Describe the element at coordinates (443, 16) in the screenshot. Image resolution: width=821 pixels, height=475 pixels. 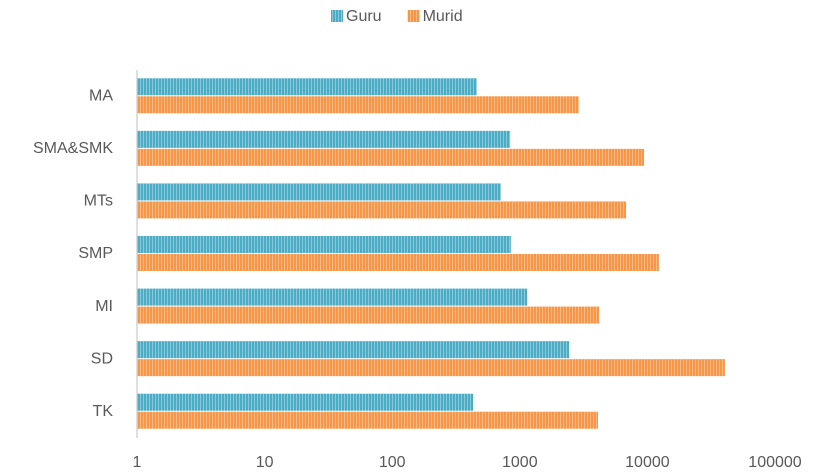
I see `legend-label: Murid` at that location.